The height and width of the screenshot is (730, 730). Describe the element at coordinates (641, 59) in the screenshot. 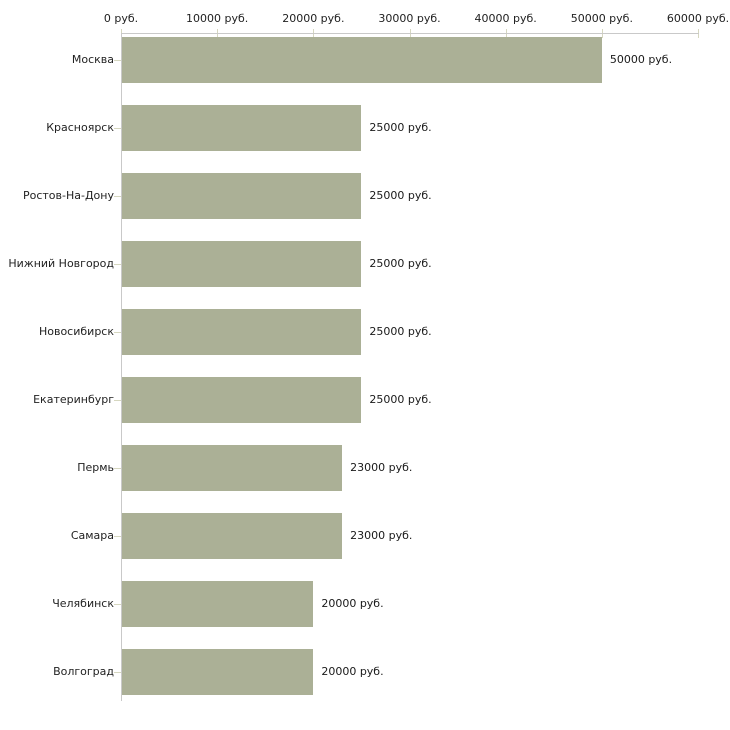

I see `value-label: 50000 руб.` at that location.